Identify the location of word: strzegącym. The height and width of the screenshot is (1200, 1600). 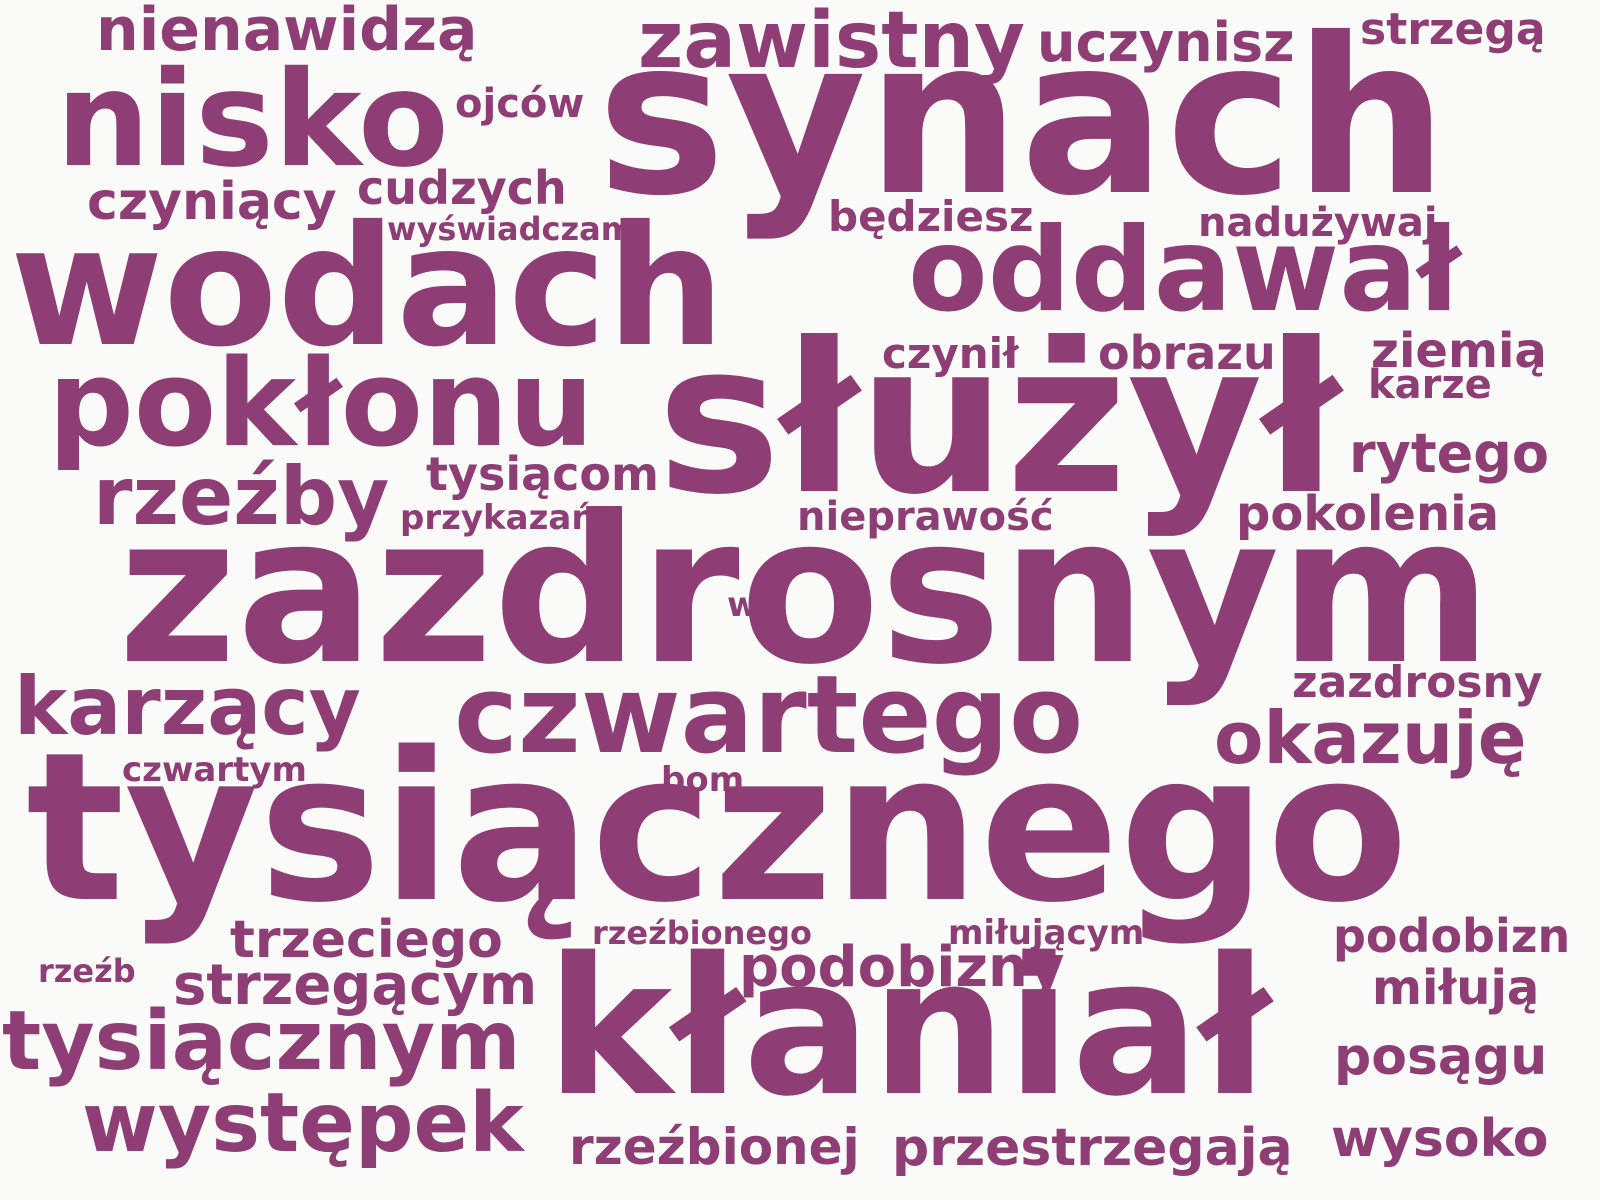
(355, 985).